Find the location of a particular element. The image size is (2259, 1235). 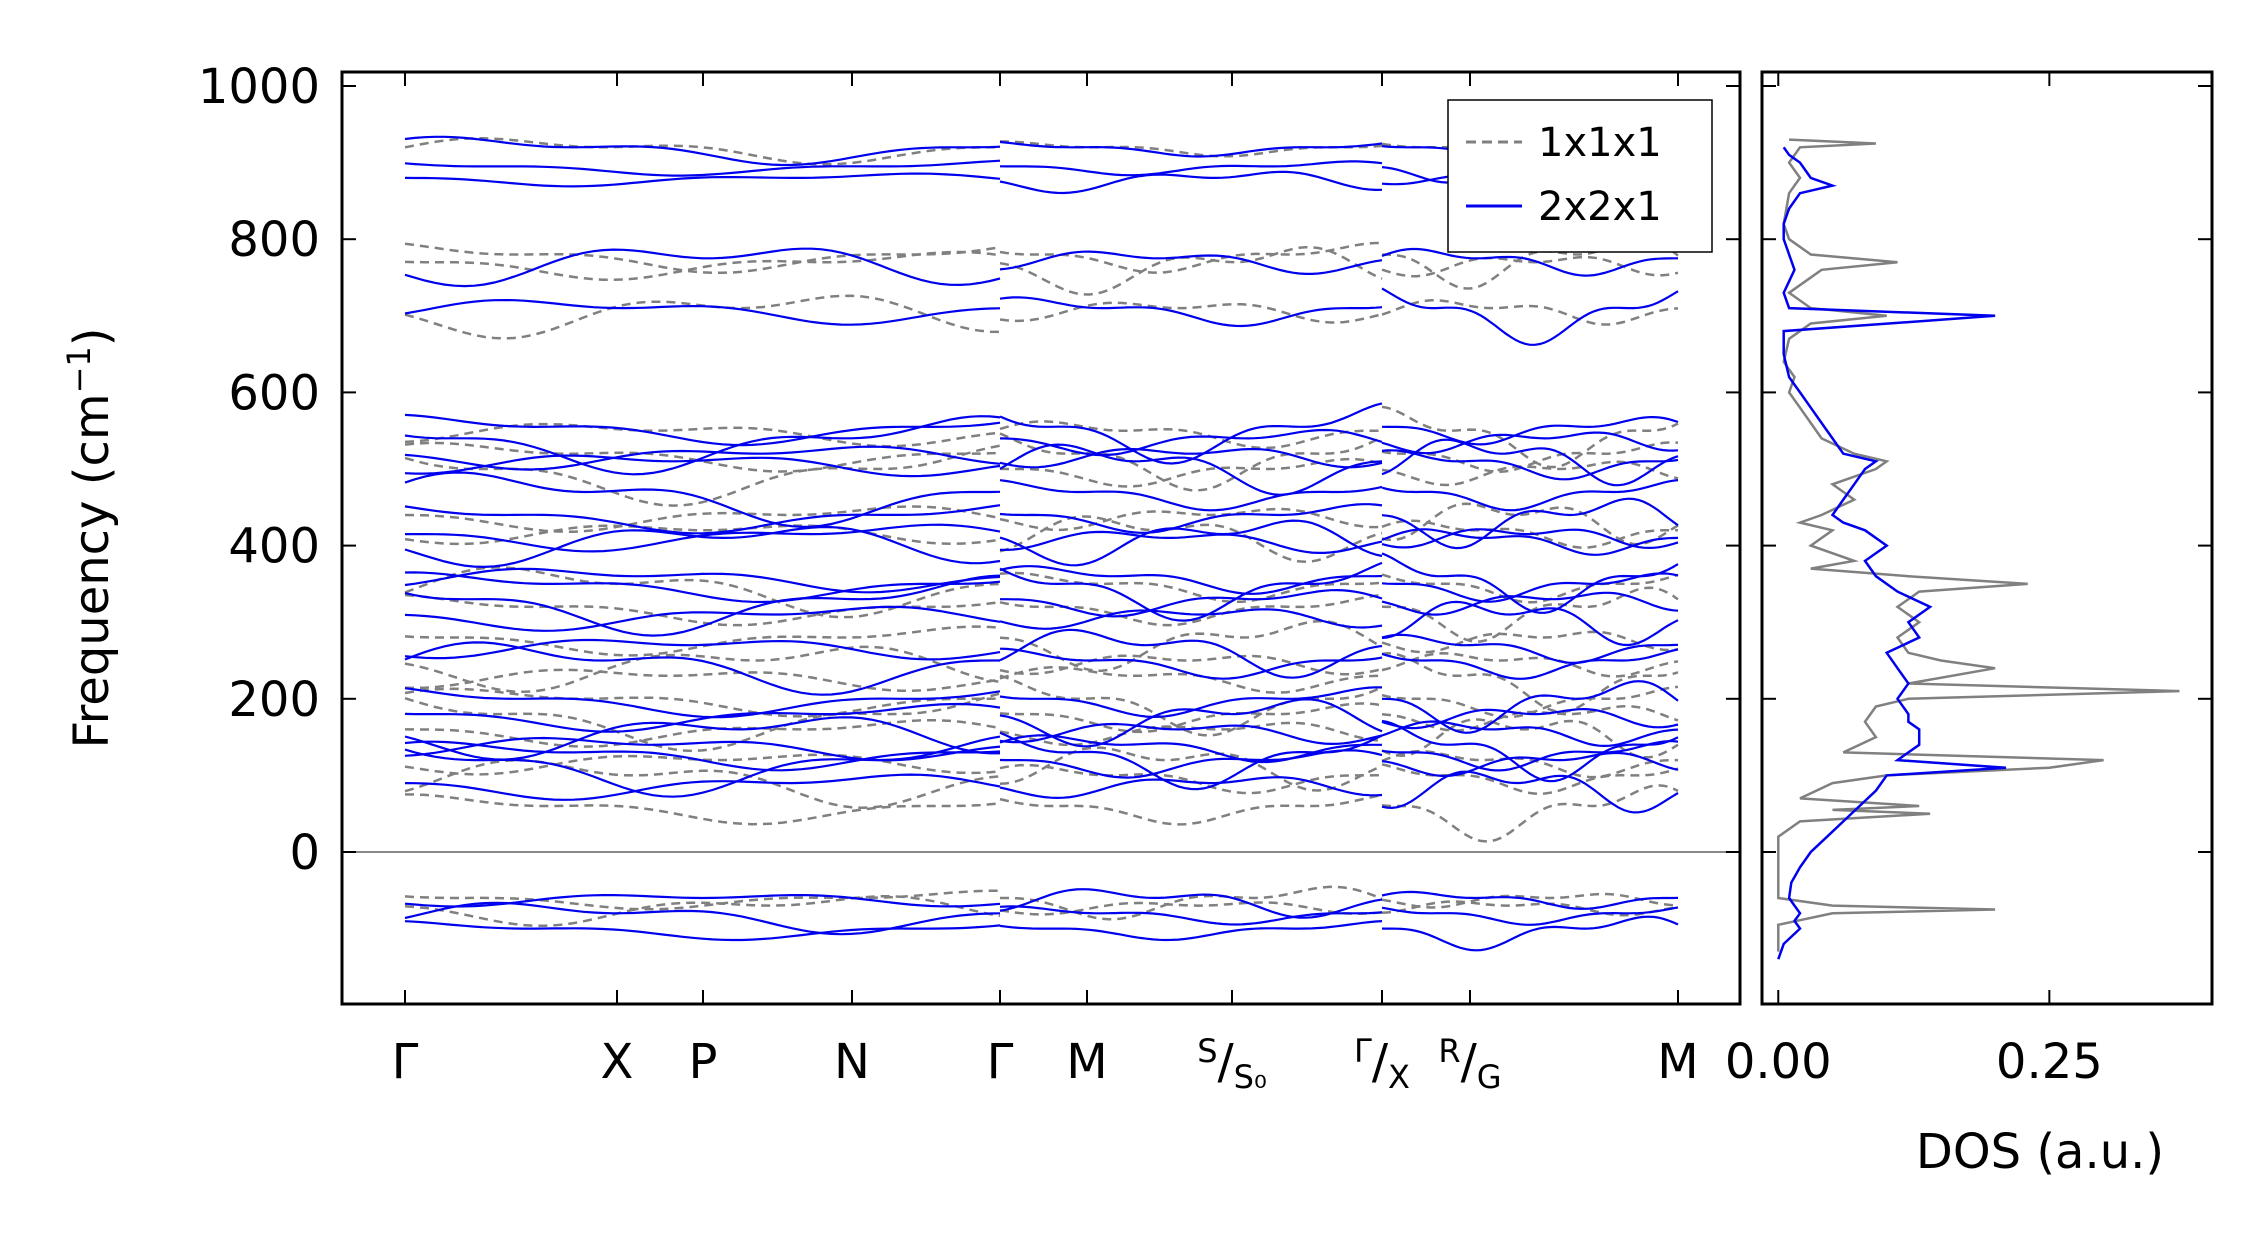

band-y-tick-label: 400 is located at coordinates (274, 547).